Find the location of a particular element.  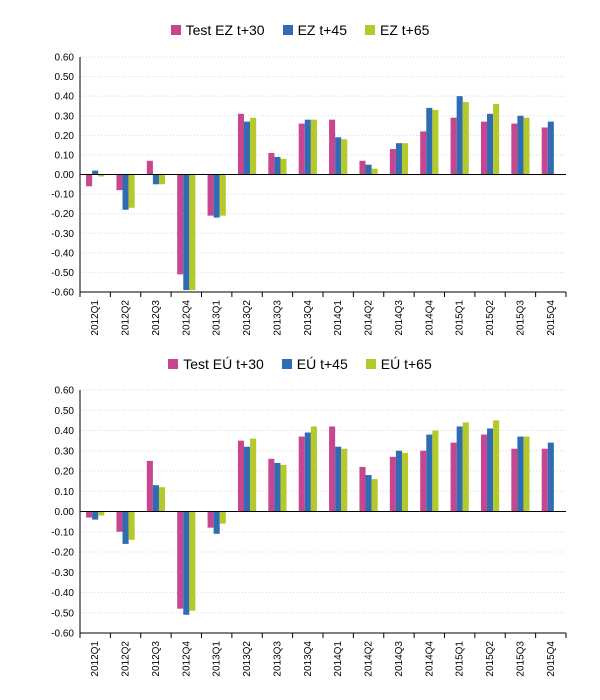

legend-item: EZ t+45 is located at coordinates (314, 30).